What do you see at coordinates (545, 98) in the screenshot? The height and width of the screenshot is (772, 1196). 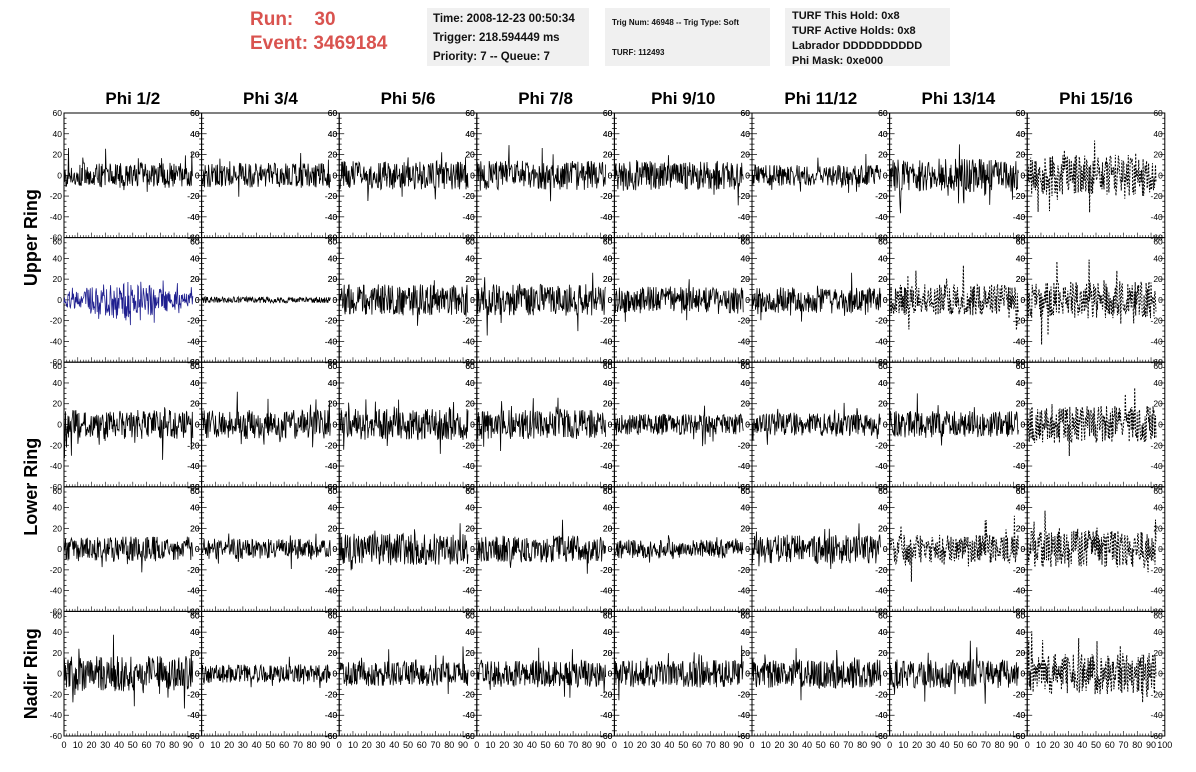 I see `column-title: Phi 7/8` at bounding box center [545, 98].